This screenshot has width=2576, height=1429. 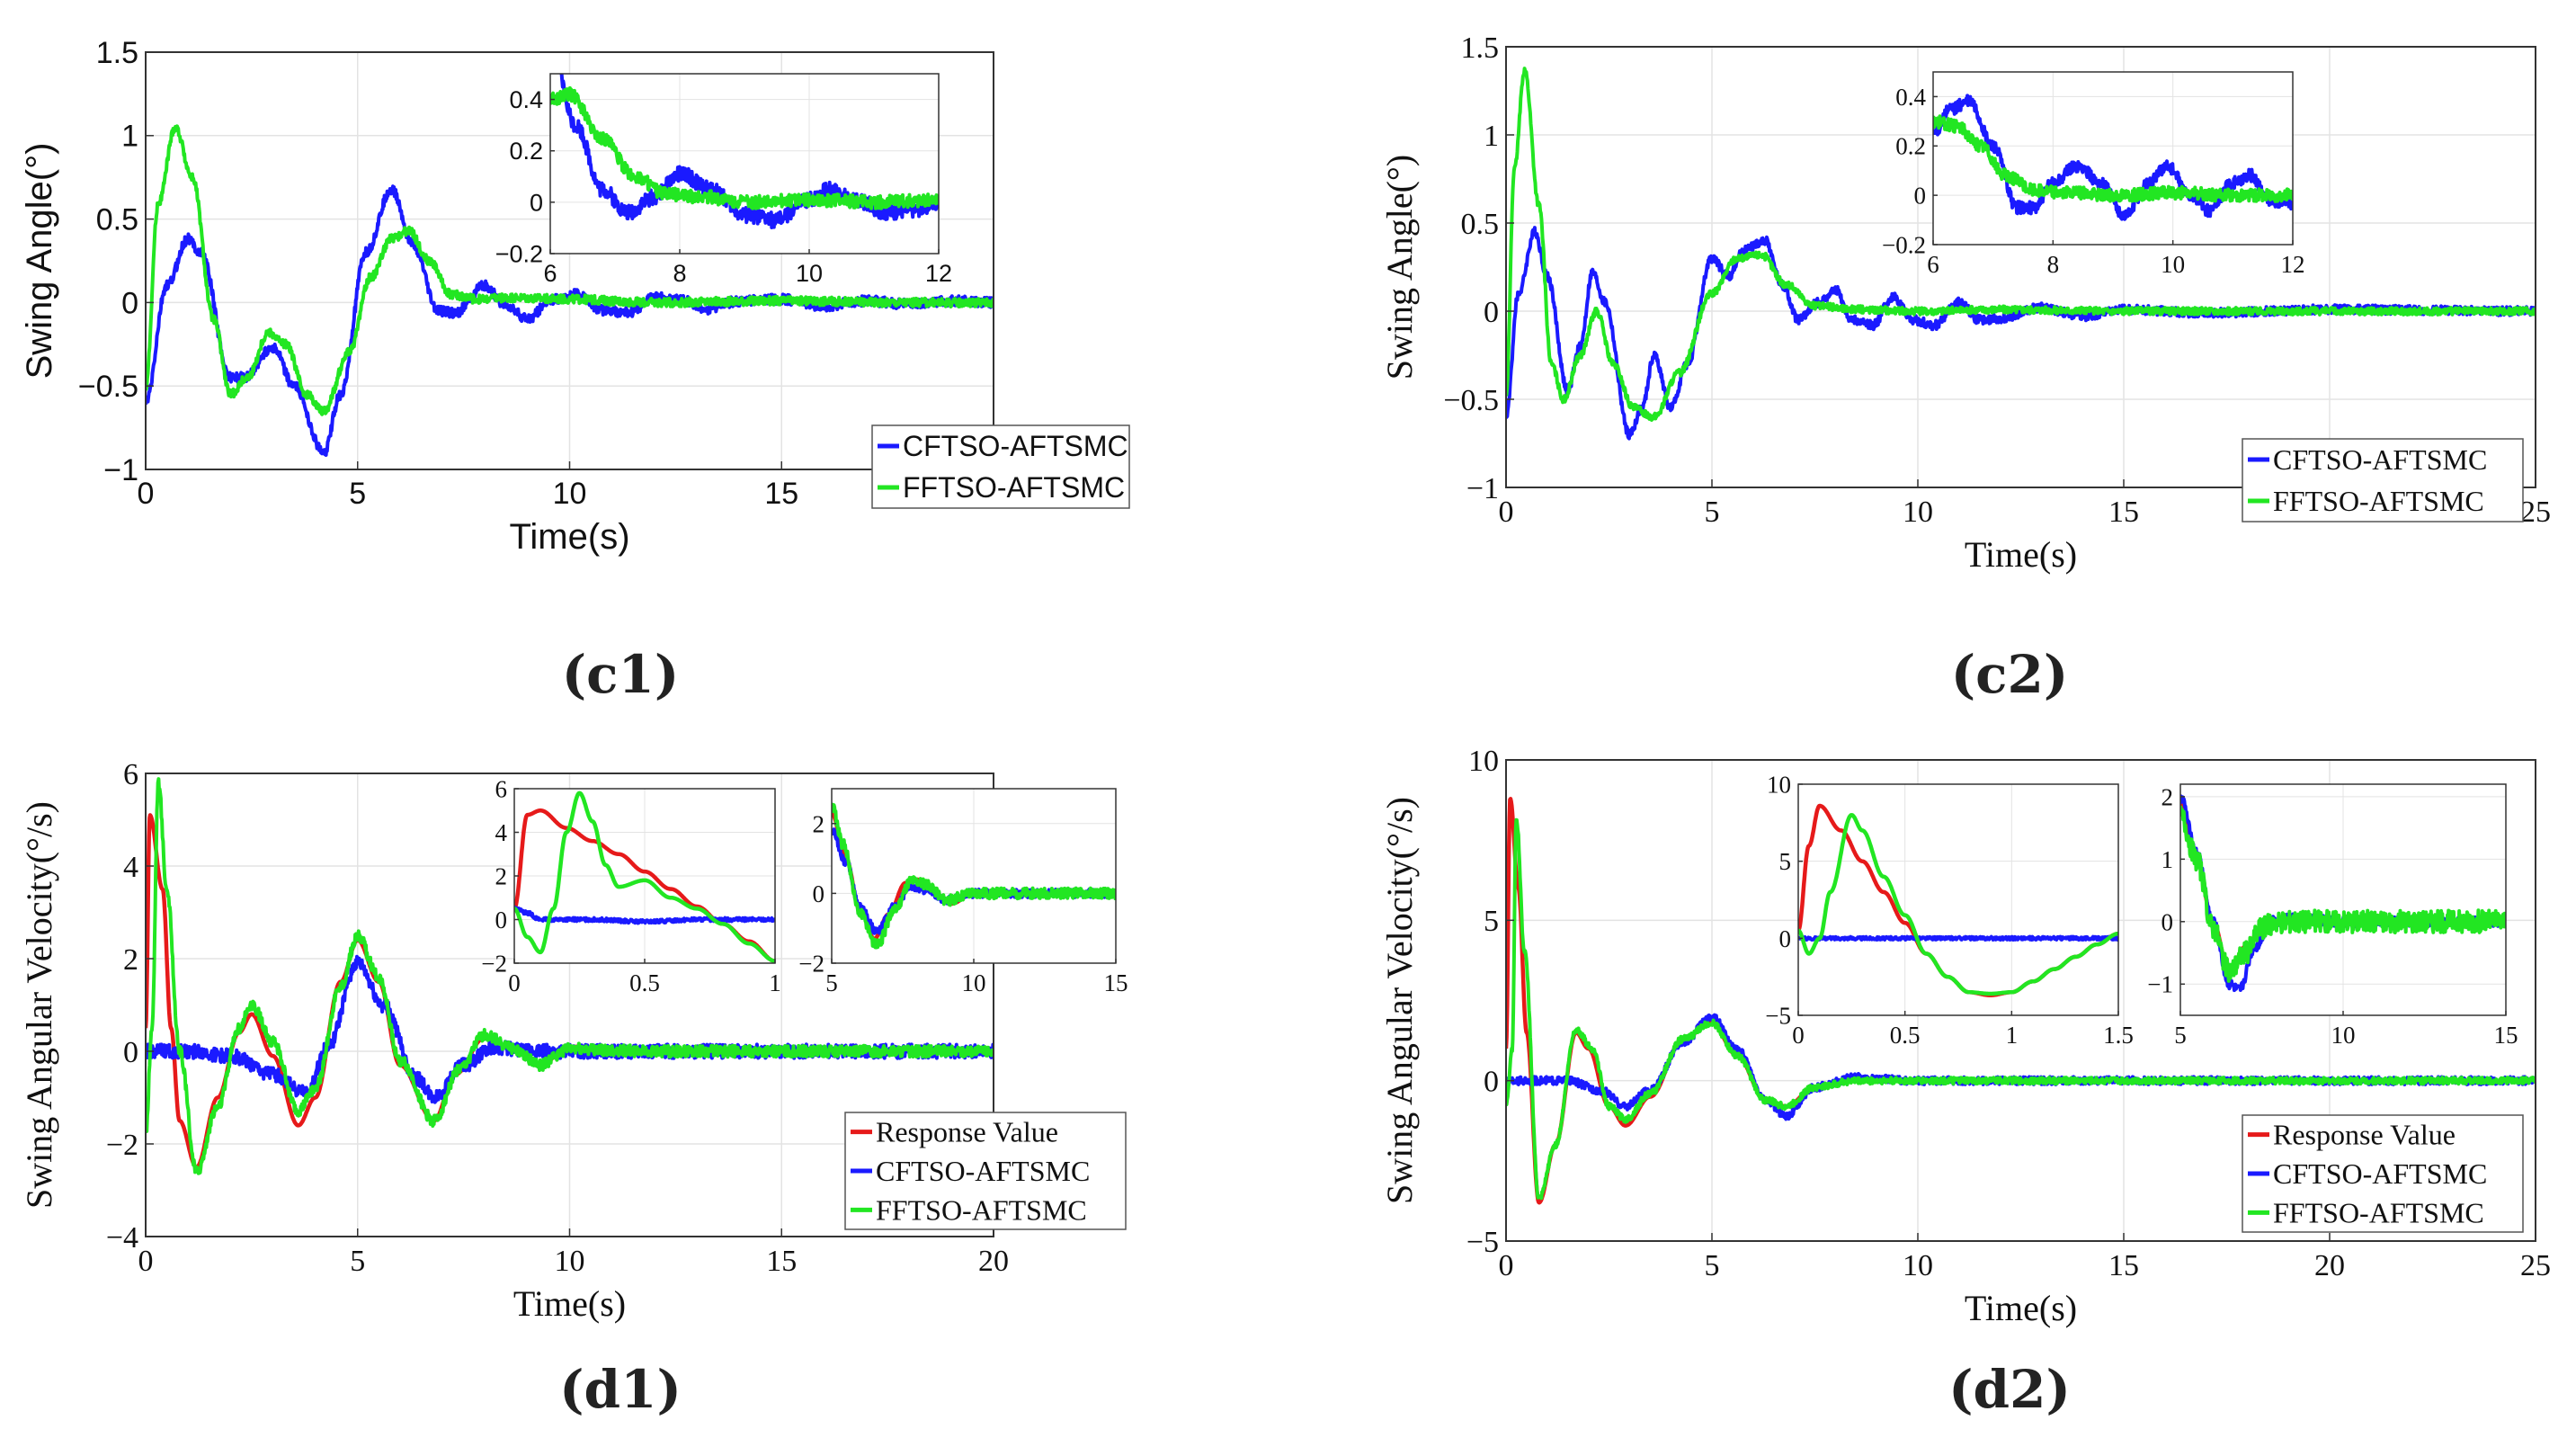 I want to click on chart-c1-inset-1-frame, so click(x=745, y=164).